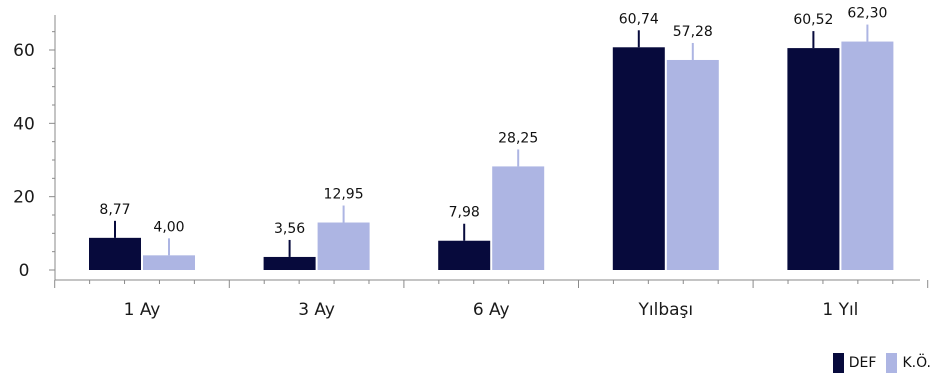 The width and height of the screenshot is (939, 384). Describe the element at coordinates (491, 310) in the screenshot. I see `x-category-label: 6 Ay` at that location.